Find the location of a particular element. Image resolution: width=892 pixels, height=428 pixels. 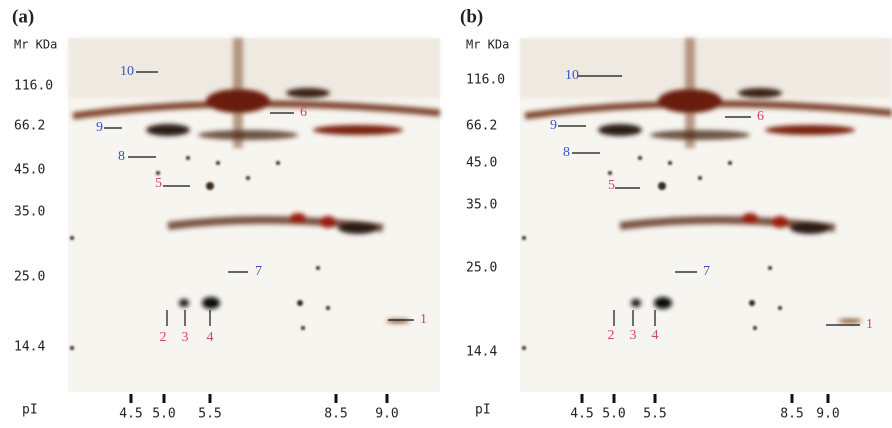

panel-label: (b) is located at coordinates (471, 16).